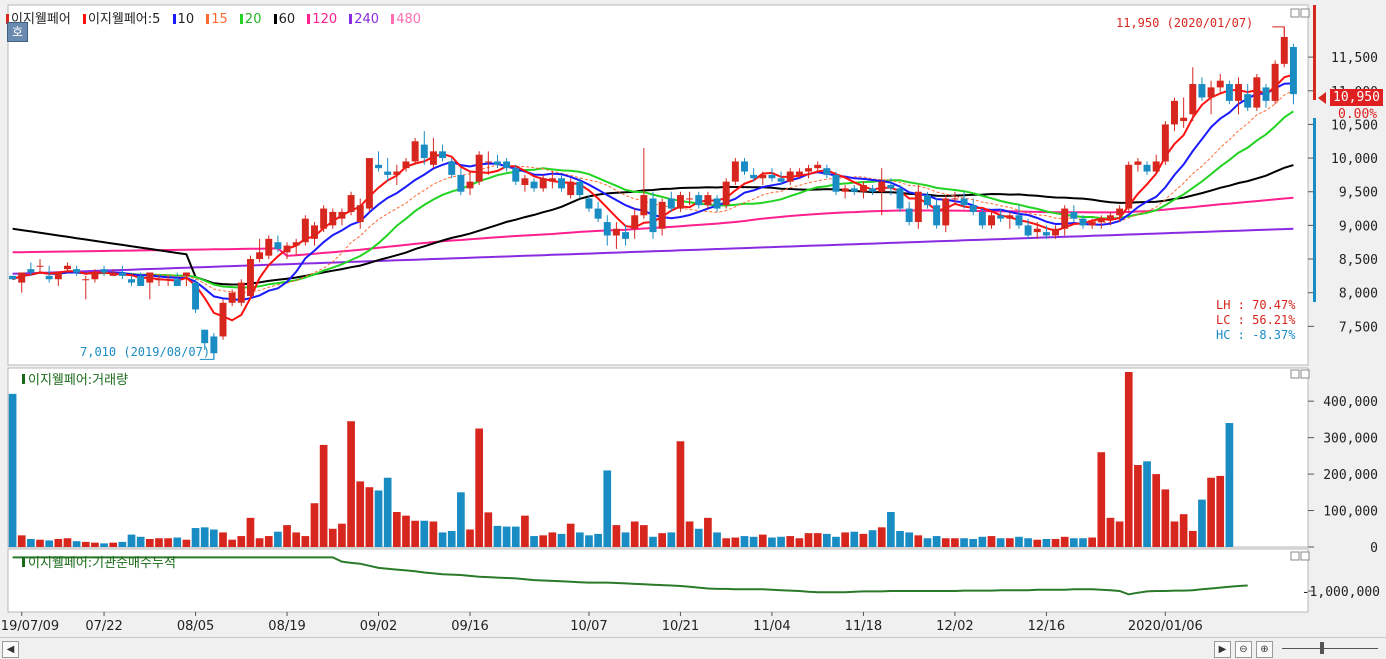 The height and width of the screenshot is (659, 1386). What do you see at coordinates (324, 19) in the screenshot?
I see `legend-ma120: 120` at bounding box center [324, 19].